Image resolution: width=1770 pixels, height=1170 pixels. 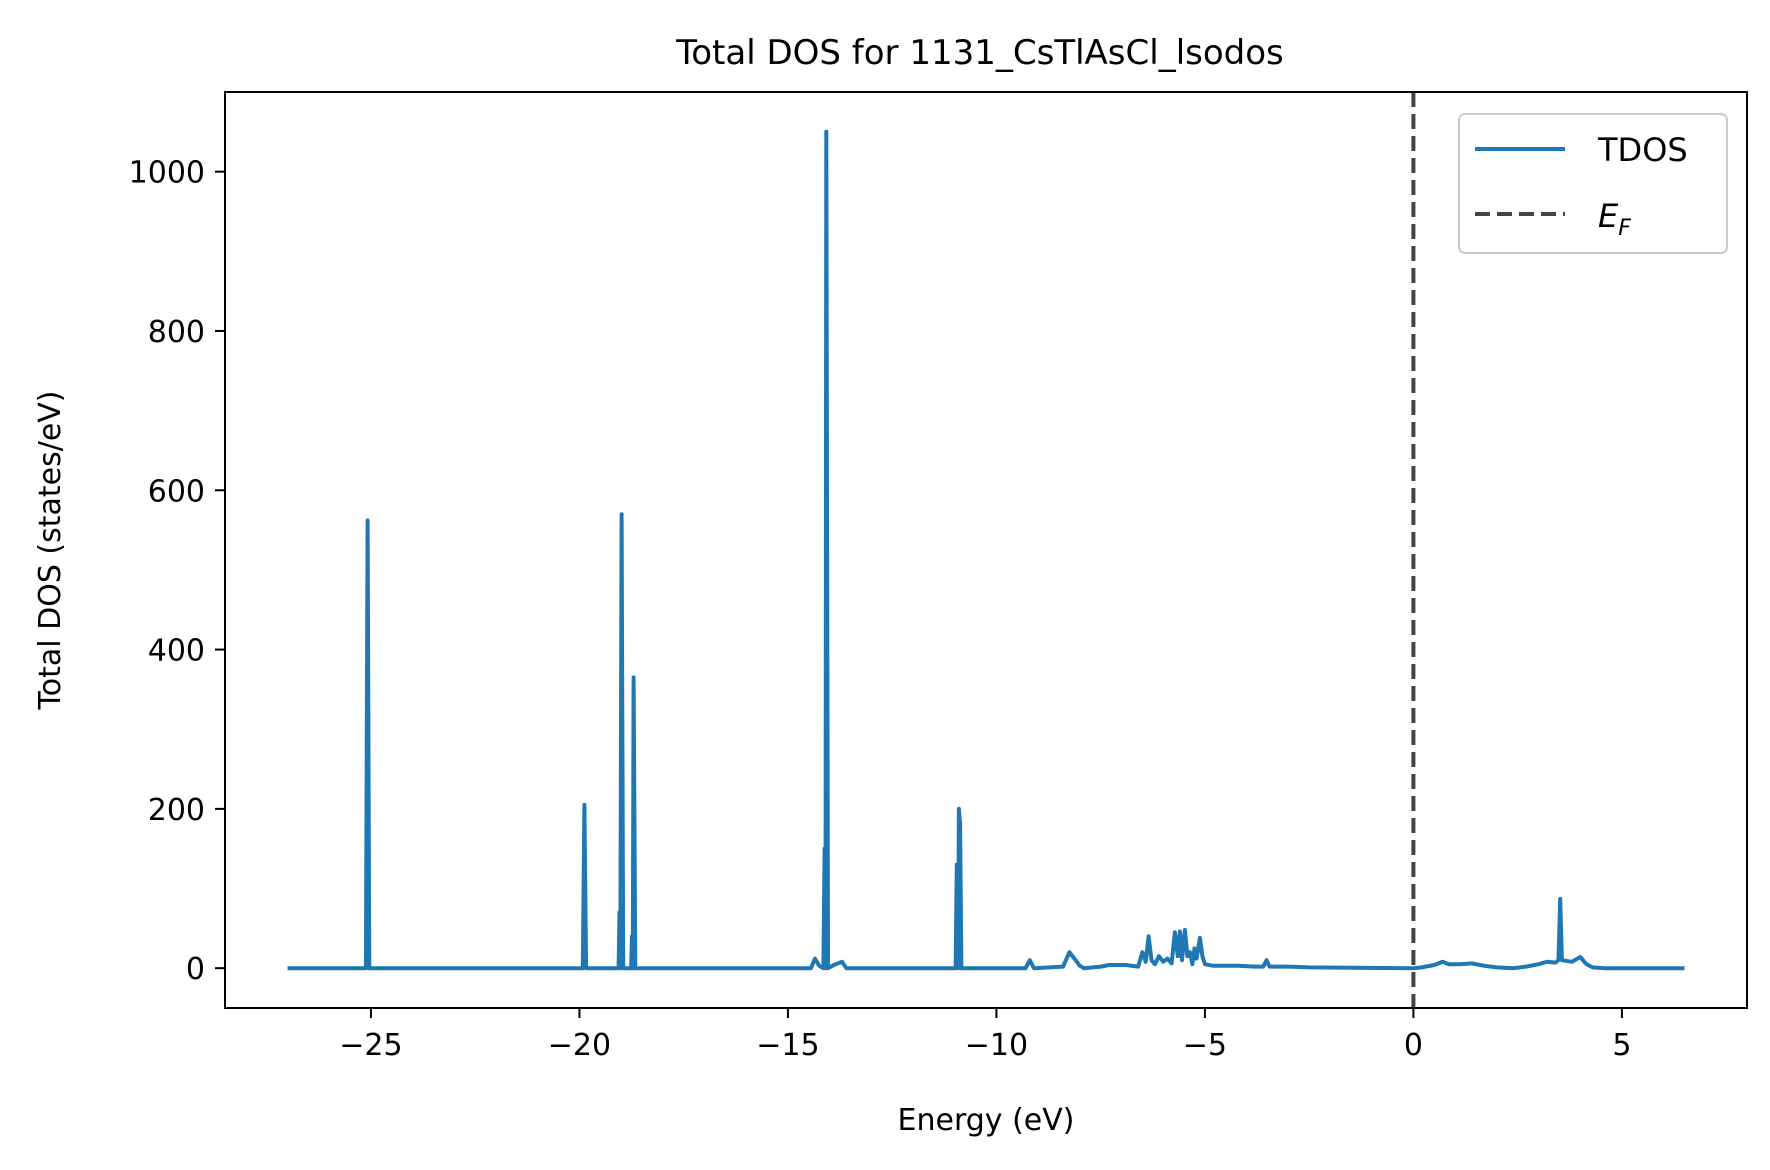 What do you see at coordinates (1621, 1045) in the screenshot?
I see `x-tick-label: 5` at bounding box center [1621, 1045].